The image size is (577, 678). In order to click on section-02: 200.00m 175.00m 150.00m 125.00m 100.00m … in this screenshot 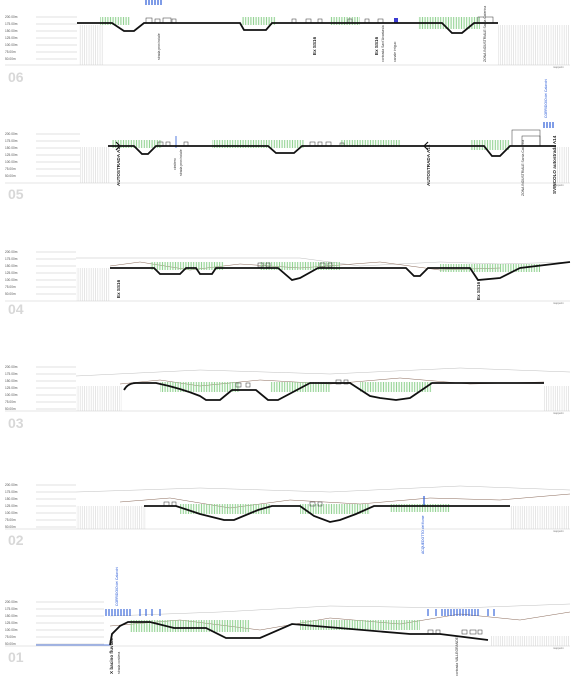, I will do `click(288, 518)`.